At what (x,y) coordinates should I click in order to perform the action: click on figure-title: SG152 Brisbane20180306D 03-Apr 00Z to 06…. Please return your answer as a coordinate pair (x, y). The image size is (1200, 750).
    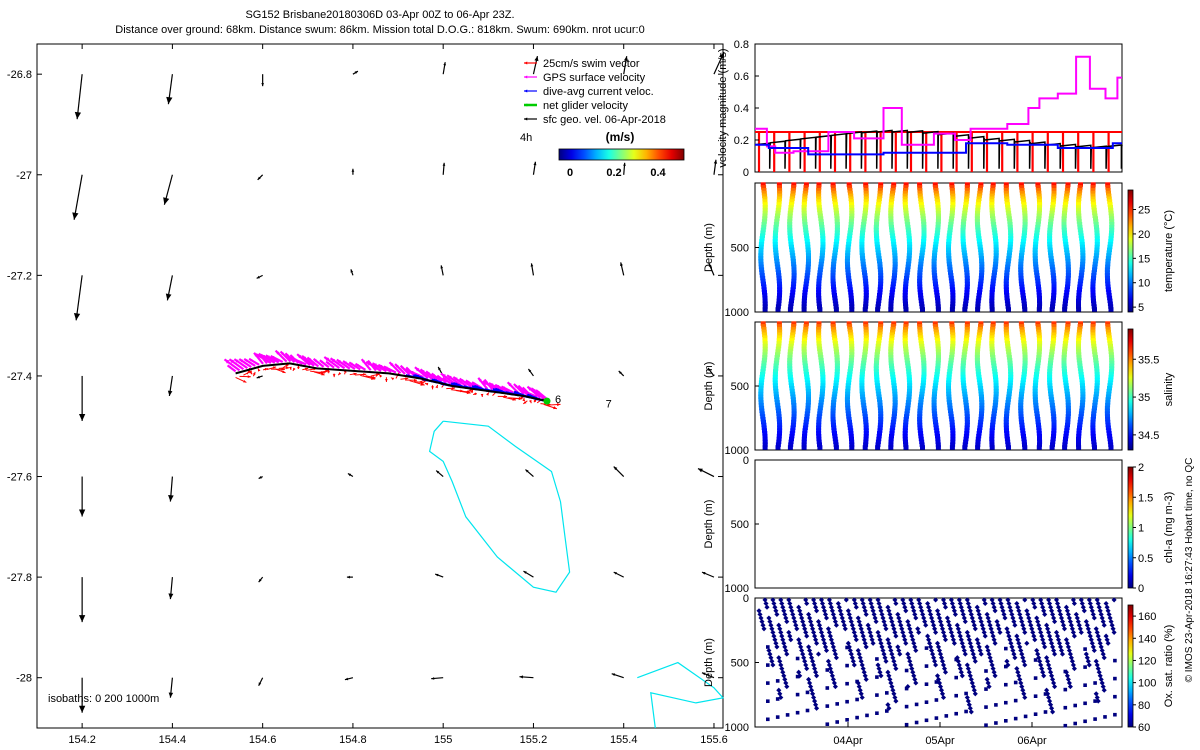
    Looking at the image, I should click on (380, 15).